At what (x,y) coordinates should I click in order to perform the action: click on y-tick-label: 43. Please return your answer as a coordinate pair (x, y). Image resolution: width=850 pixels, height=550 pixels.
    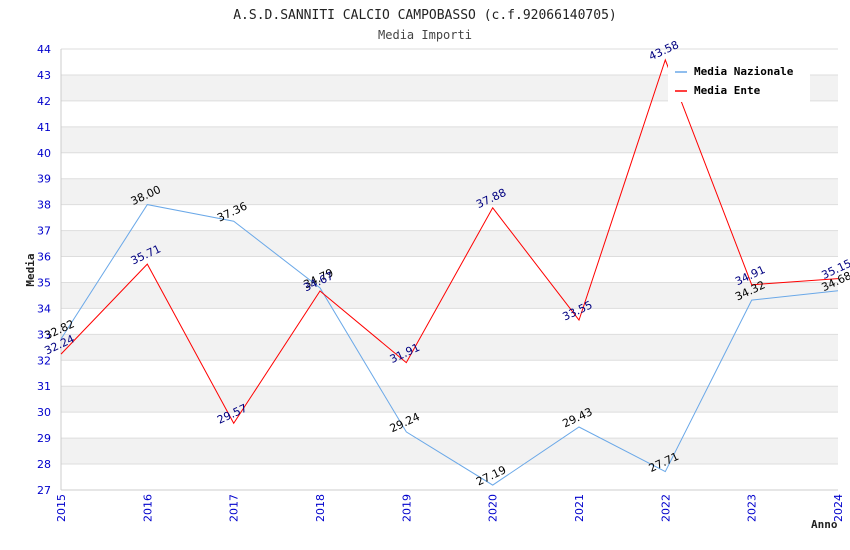
    Looking at the image, I should click on (44, 75).